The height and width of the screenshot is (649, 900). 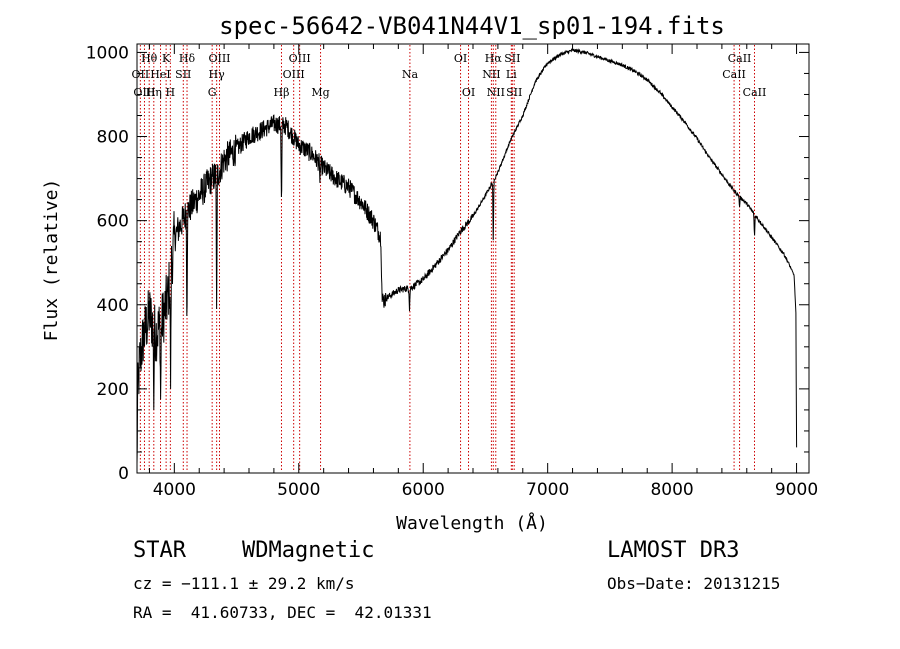 What do you see at coordinates (113, 222) in the screenshot?
I see `y-tick-label: 600` at bounding box center [113, 222].